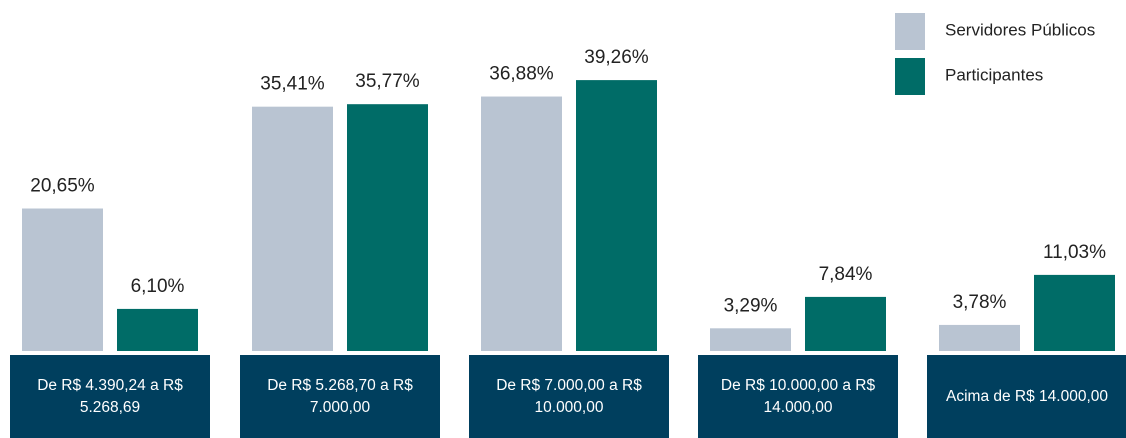 The width and height of the screenshot is (1126, 438). What do you see at coordinates (846, 274) in the screenshot?
I see `value-label: 7,84%` at bounding box center [846, 274].